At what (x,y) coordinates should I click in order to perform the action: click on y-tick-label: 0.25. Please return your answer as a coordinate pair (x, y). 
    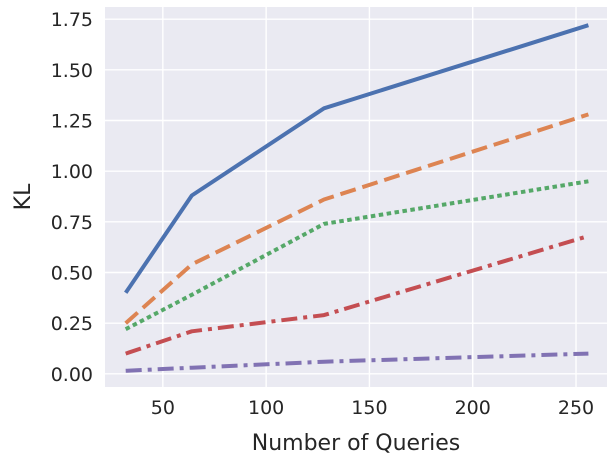
    Looking at the image, I should click on (72, 324).